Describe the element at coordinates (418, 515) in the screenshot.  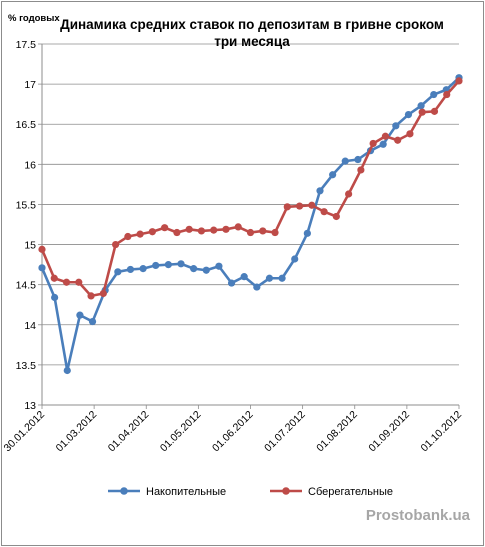
I see `watermark-logo: Prostobank.ua` at that location.